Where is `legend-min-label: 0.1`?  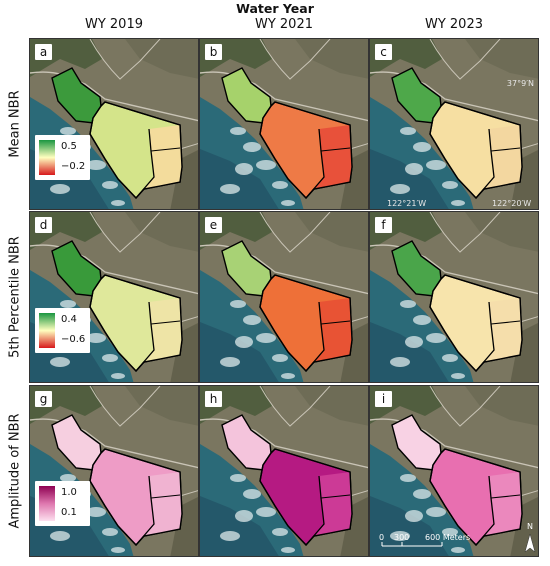
legend-min-label: 0.1 is located at coordinates (69, 512).